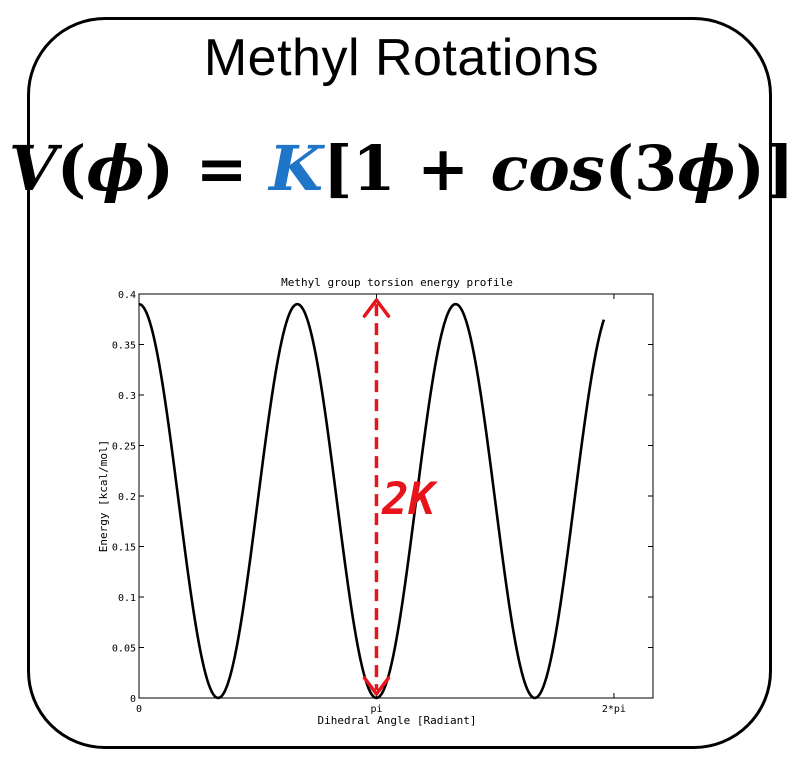 The height and width of the screenshot is (766, 803). I want to click on y-tick-label: 0.1, so click(127, 598).